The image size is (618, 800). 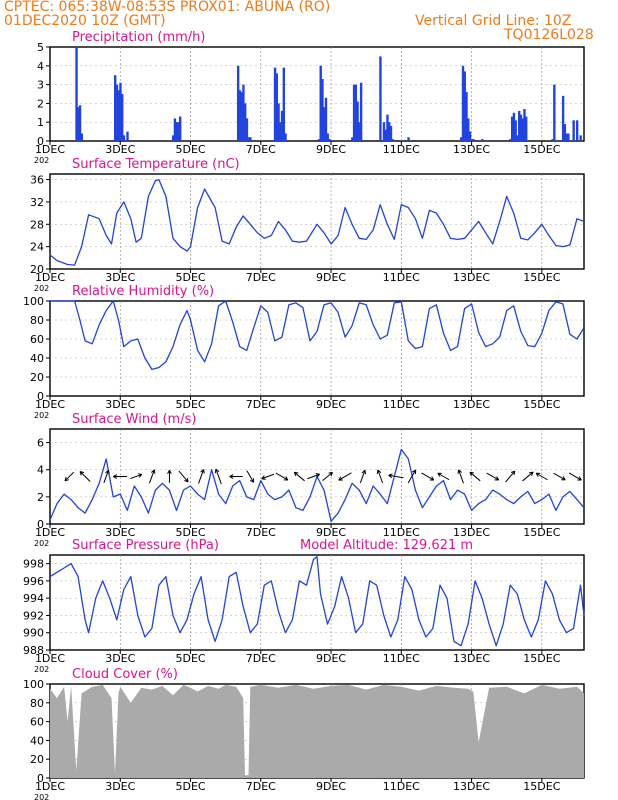 I want to click on x-tick-label: 11DEC, so click(x=401, y=404).